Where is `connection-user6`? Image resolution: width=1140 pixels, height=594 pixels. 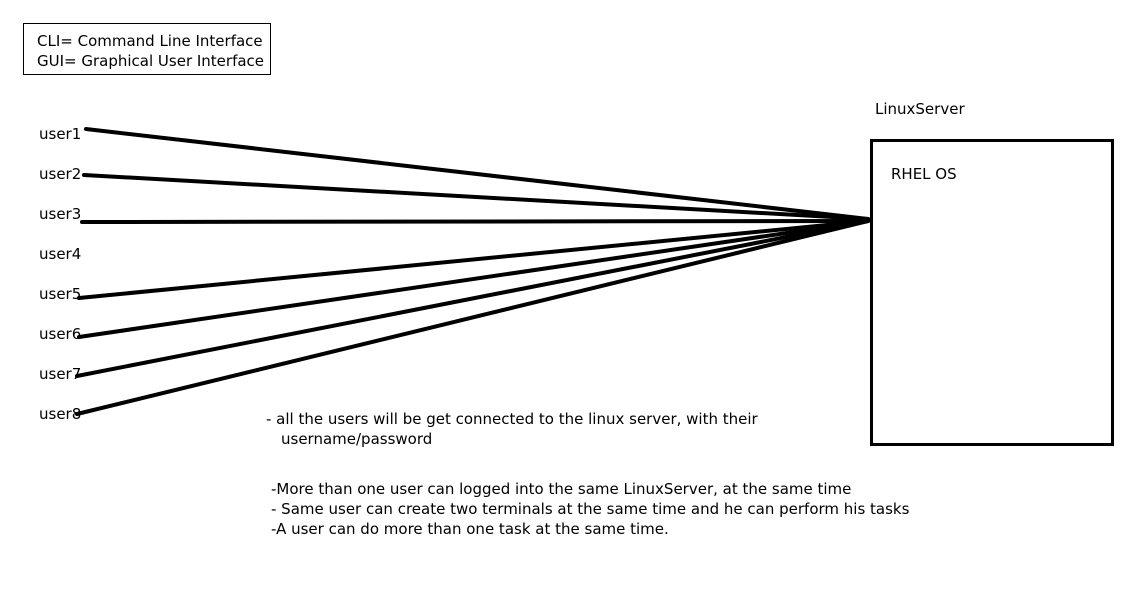
connection-user6 is located at coordinates (473, 279).